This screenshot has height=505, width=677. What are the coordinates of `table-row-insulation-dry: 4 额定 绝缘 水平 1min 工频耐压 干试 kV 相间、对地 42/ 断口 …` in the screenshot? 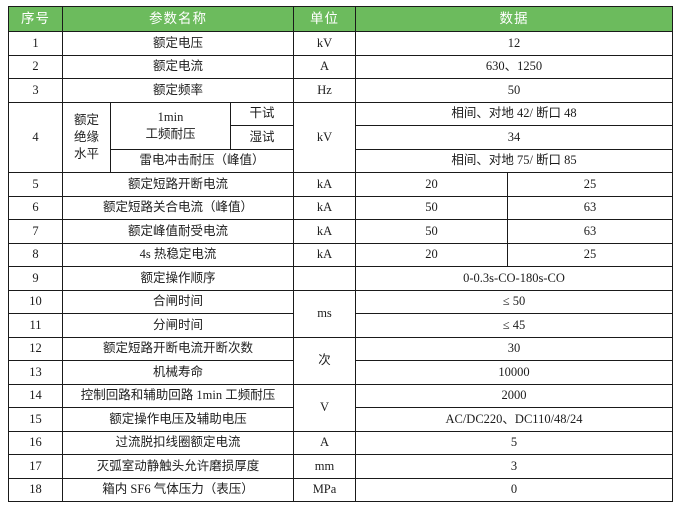 It's located at (340, 137).